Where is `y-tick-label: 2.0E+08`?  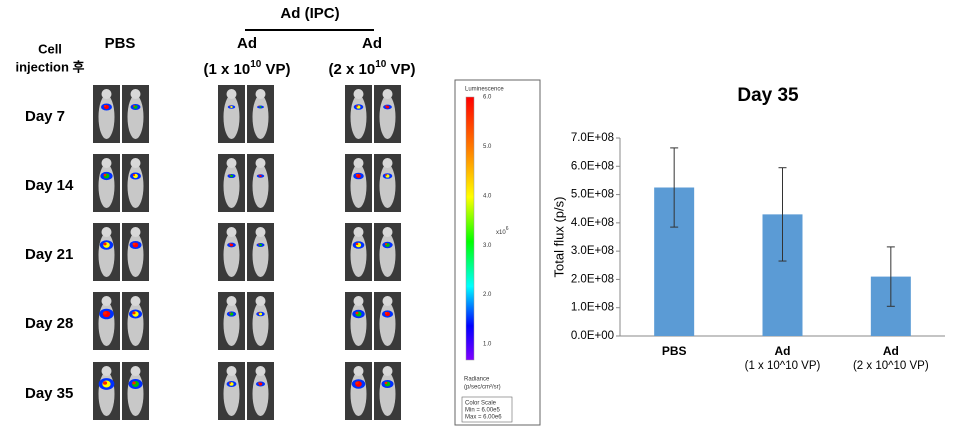 y-tick-label: 2.0E+08 is located at coordinates (592, 279).